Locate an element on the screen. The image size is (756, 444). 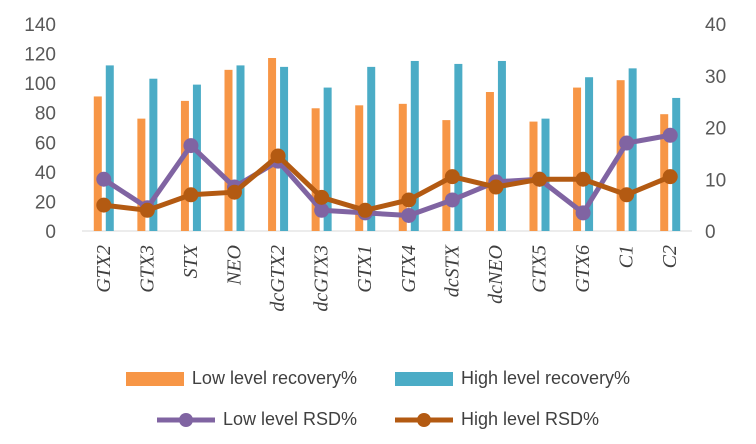
legend-item-low-rsd: Low level RSD% is located at coordinates (256, 419).